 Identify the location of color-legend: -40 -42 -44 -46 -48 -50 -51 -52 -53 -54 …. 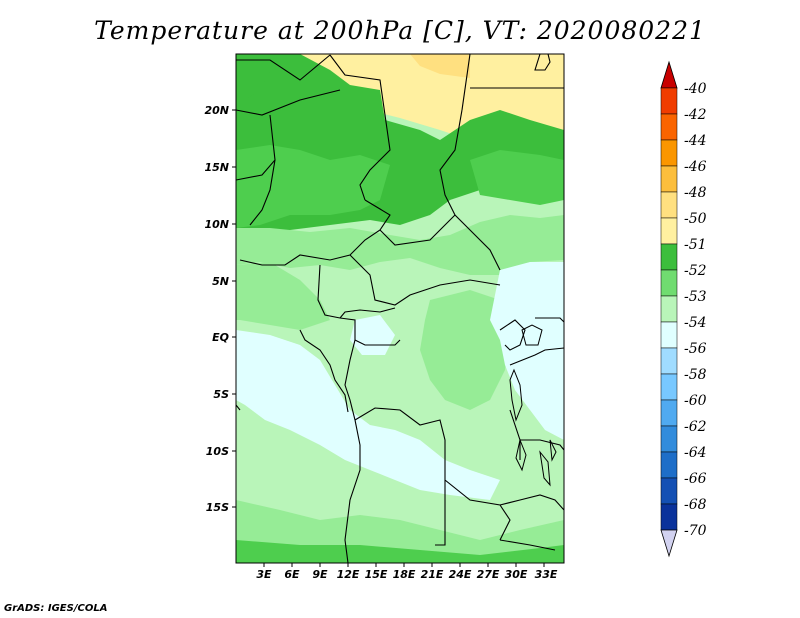
(683, 309).